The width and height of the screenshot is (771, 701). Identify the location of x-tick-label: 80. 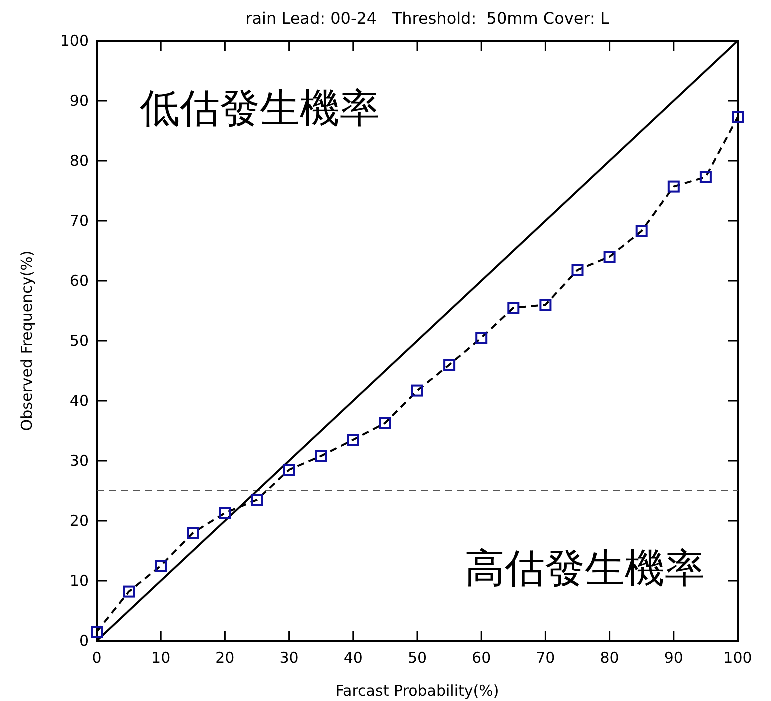
(610, 658).